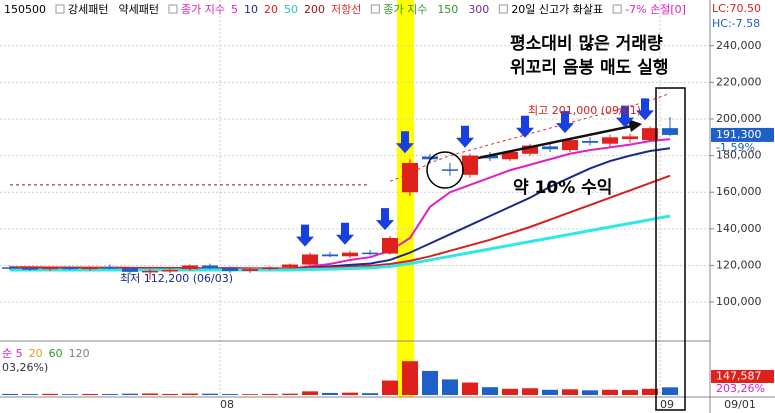 The height and width of the screenshot is (413, 775). Describe the element at coordinates (739, 228) in the screenshot. I see `y-tick-label: 140,000` at that location.